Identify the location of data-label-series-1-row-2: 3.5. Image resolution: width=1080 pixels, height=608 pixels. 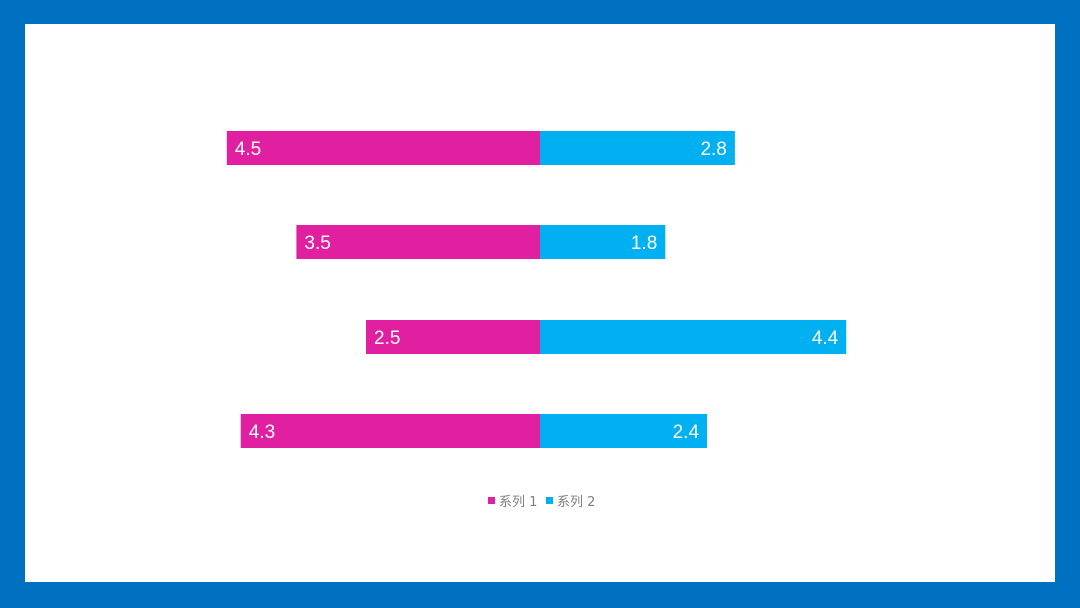
(317, 243).